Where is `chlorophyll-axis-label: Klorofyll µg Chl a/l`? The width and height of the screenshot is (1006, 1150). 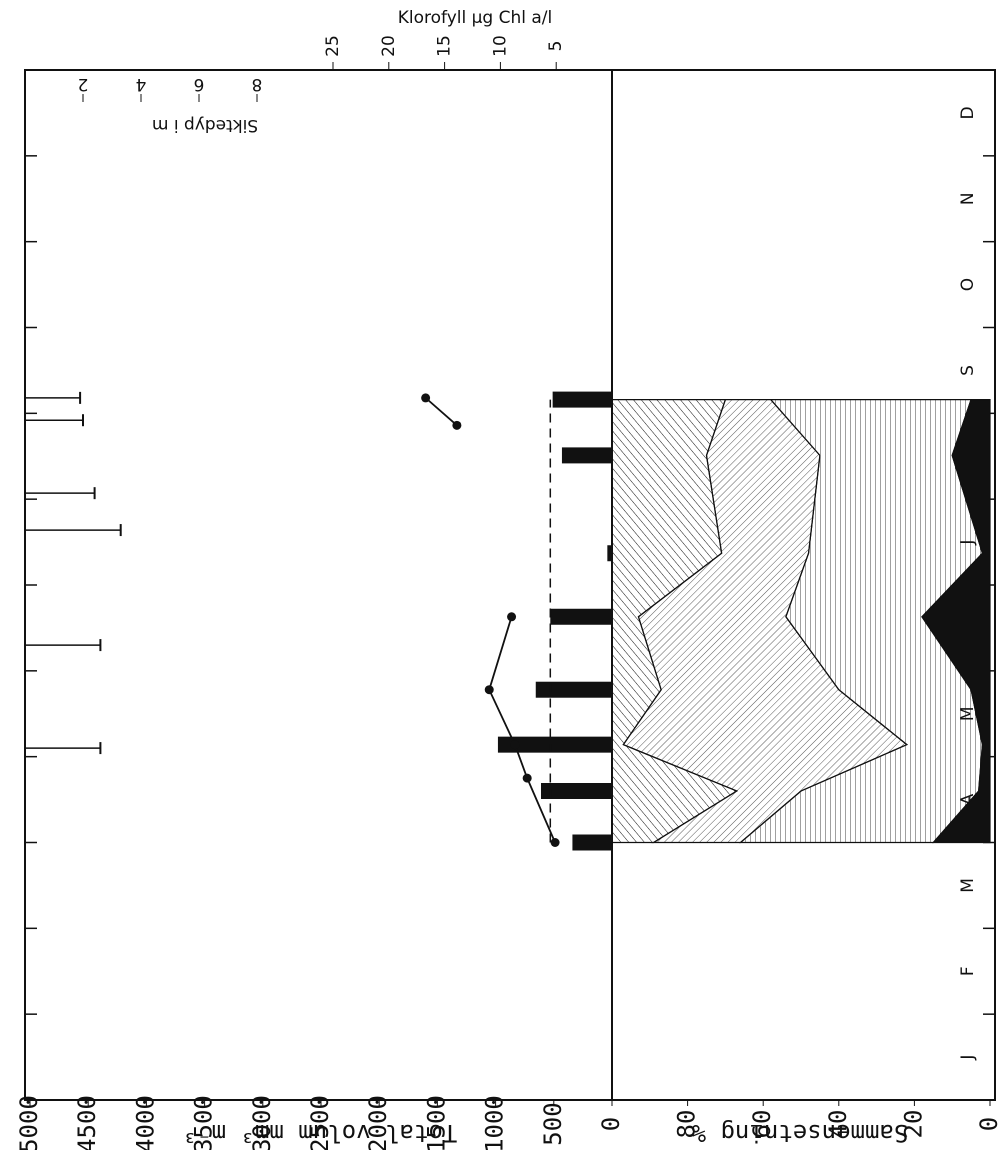 chlorophyll-axis-label: Klorofyll µg Chl a/l is located at coordinates (475, 18).